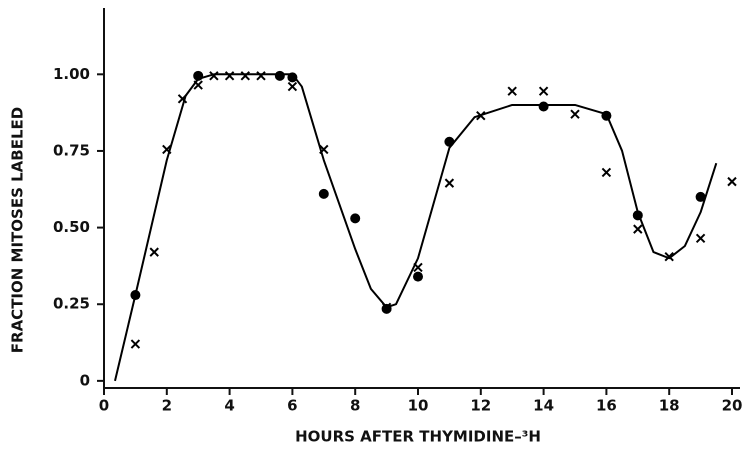 The height and width of the screenshot is (449, 743). Describe the element at coordinates (71, 227) in the screenshot. I see `y-tick-label: 0.50` at that location.